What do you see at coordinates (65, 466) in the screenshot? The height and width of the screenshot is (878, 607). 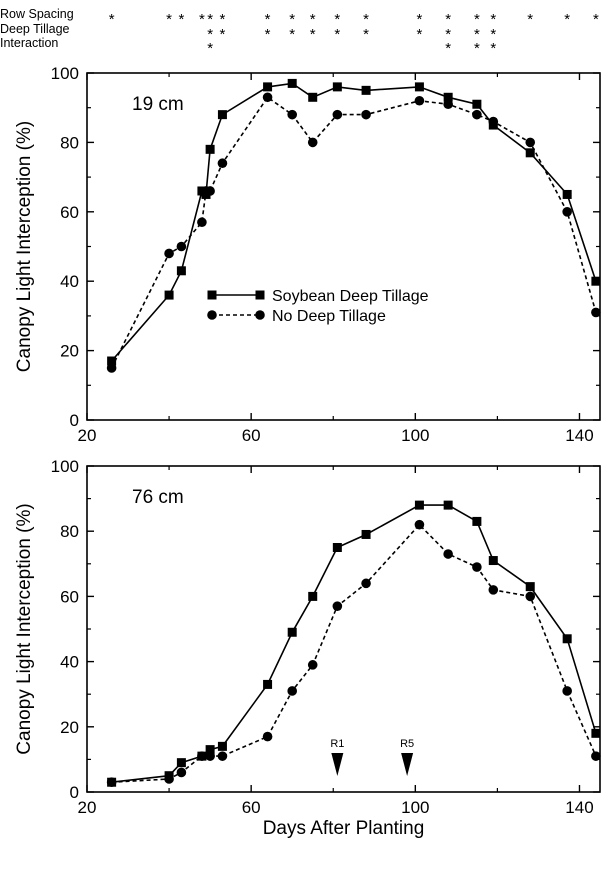 I see `y-tick-label: 100` at bounding box center [65, 466].